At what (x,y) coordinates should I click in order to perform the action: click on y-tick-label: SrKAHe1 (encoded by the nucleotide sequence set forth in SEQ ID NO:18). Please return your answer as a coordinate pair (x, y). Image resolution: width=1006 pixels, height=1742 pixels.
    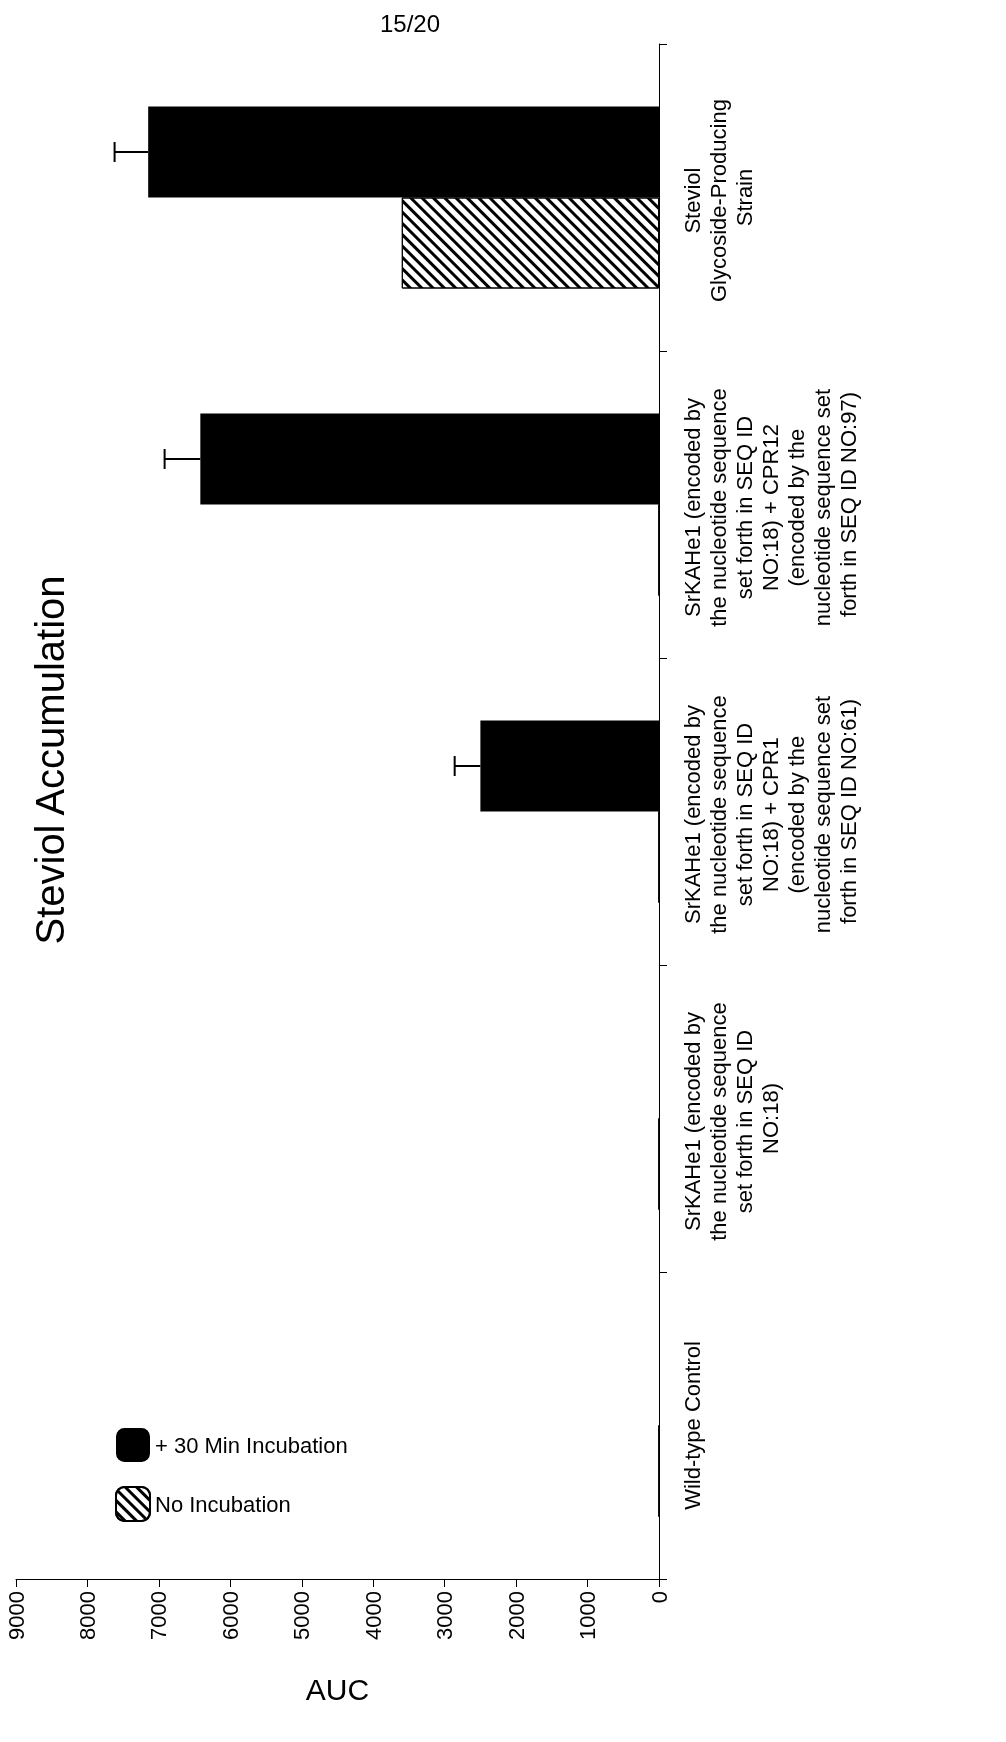
    Looking at the image, I should click on (731, 1118).